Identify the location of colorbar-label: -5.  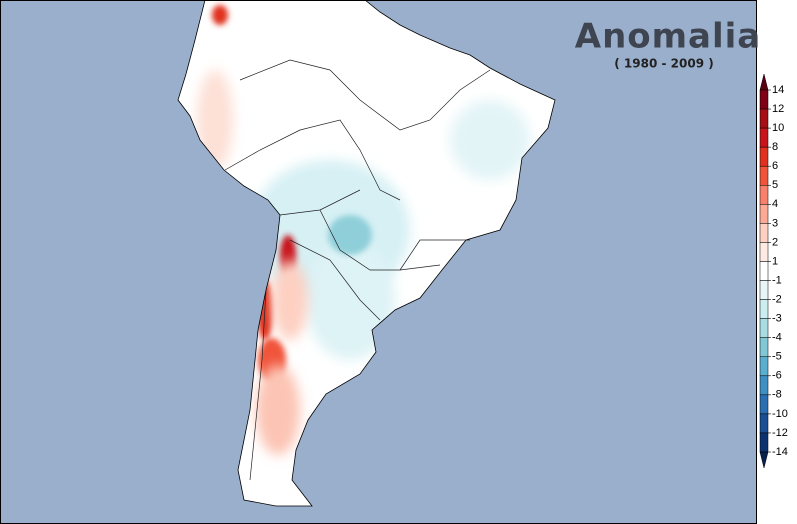
(777, 357).